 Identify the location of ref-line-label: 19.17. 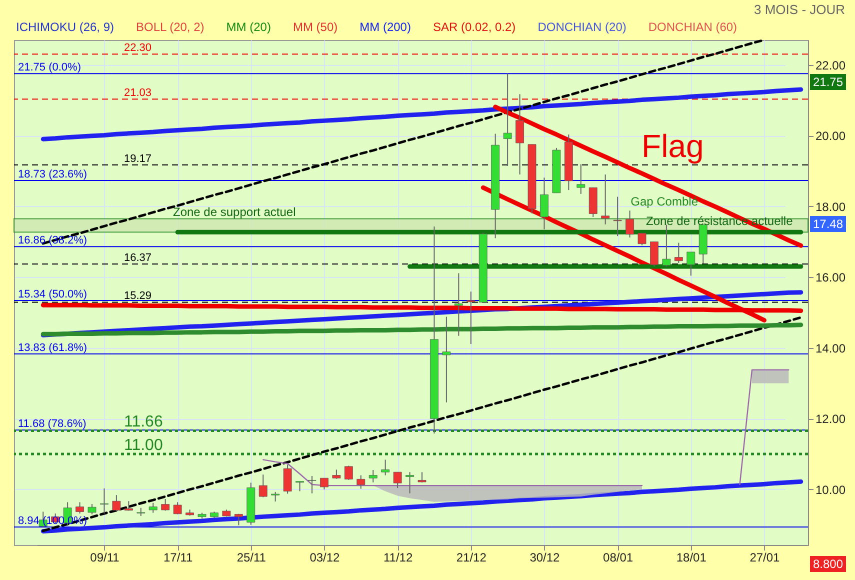
(138, 158).